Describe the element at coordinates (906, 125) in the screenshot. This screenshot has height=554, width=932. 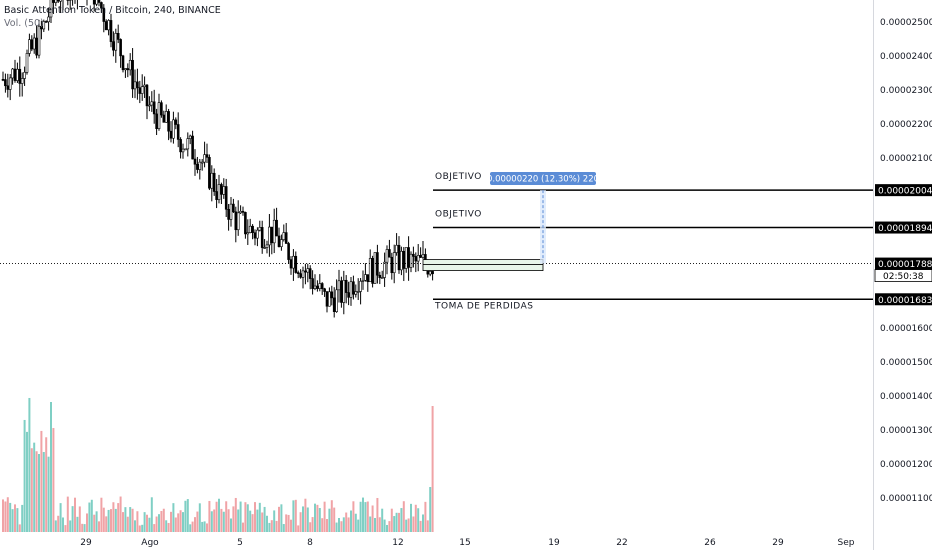
I see `y-tick-label: 0.00002200` at that location.